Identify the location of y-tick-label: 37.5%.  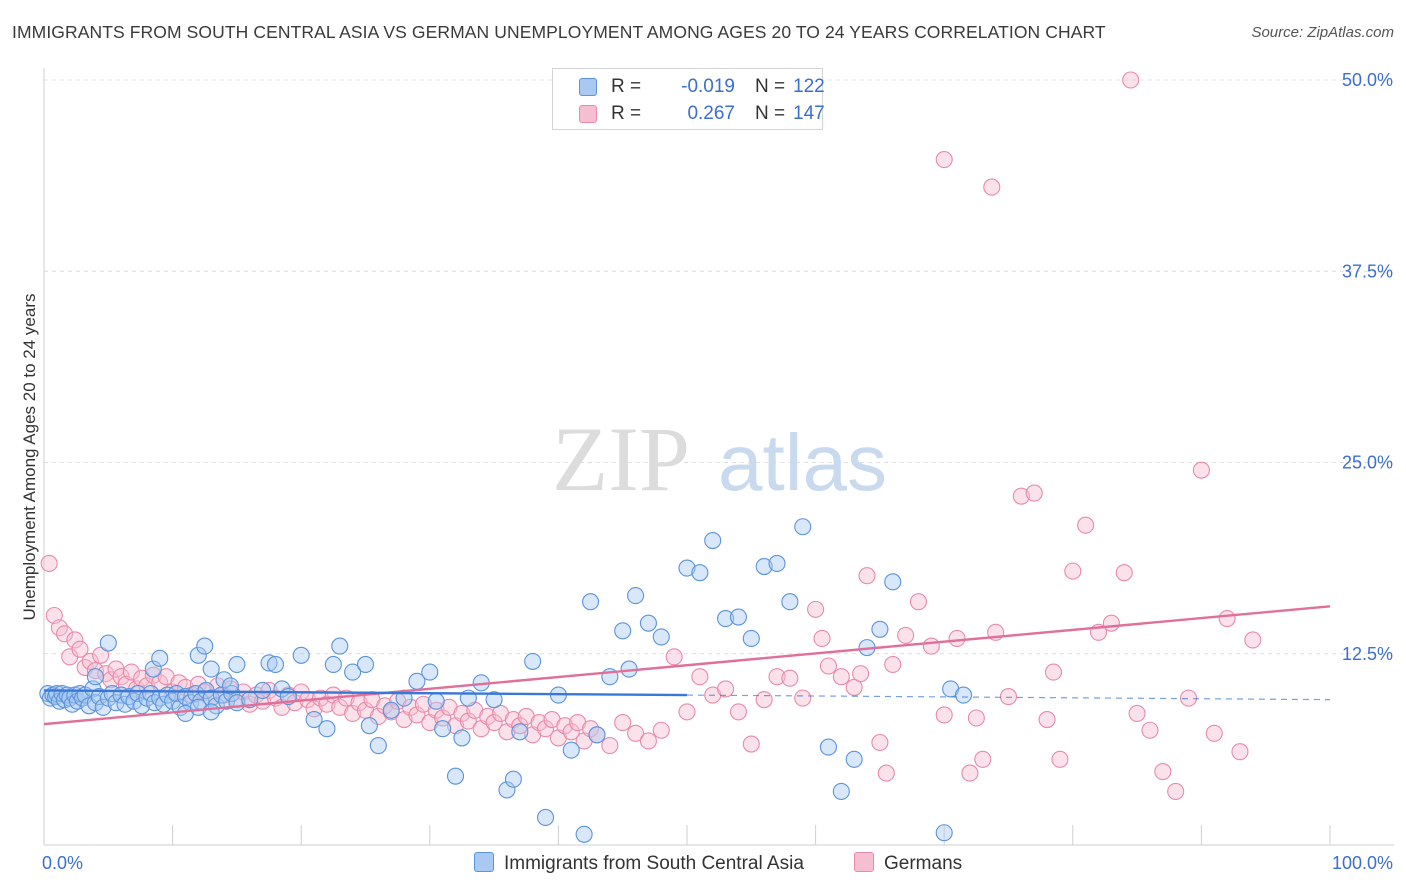
(1367, 271).